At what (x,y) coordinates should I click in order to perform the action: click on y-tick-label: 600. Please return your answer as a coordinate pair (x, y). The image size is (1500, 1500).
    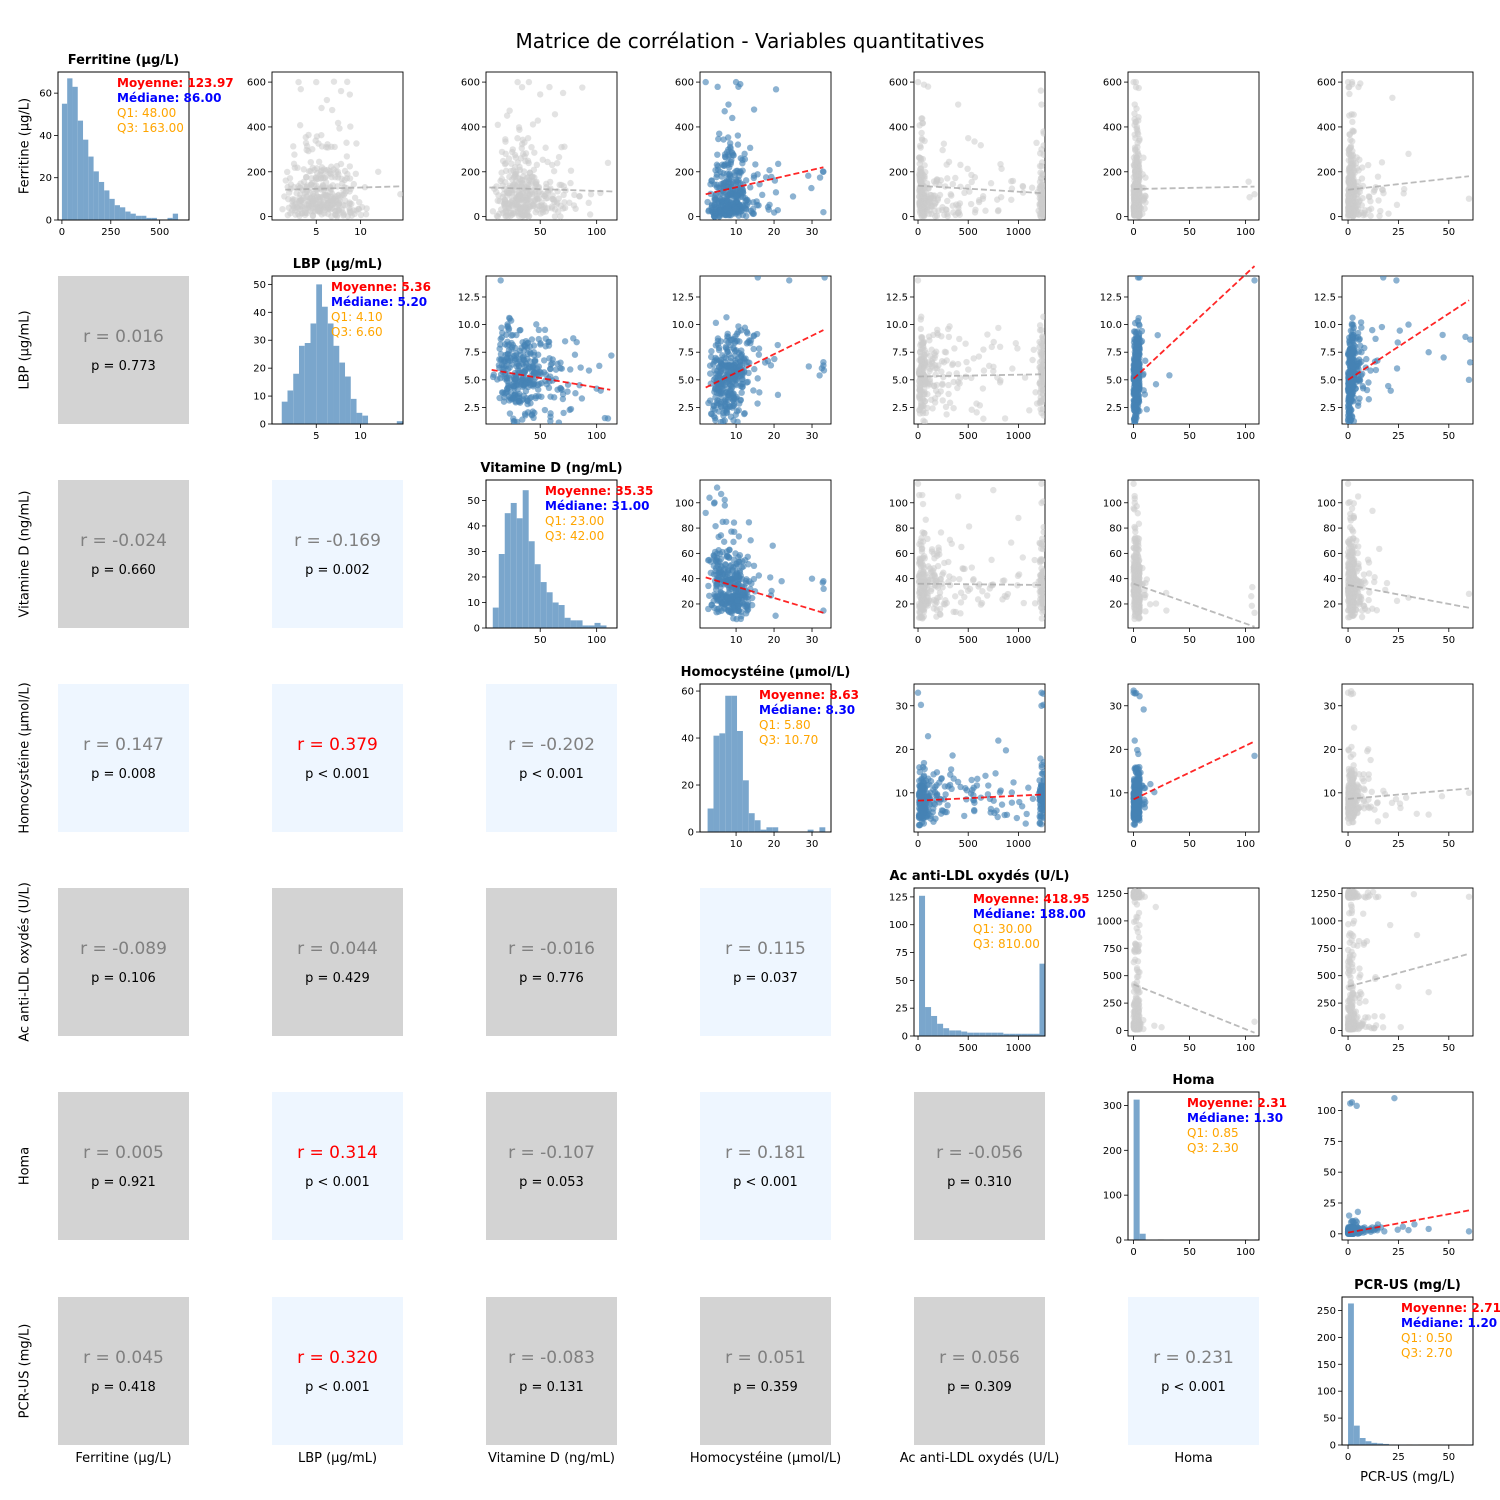
    Looking at the image, I should click on (684, 83).